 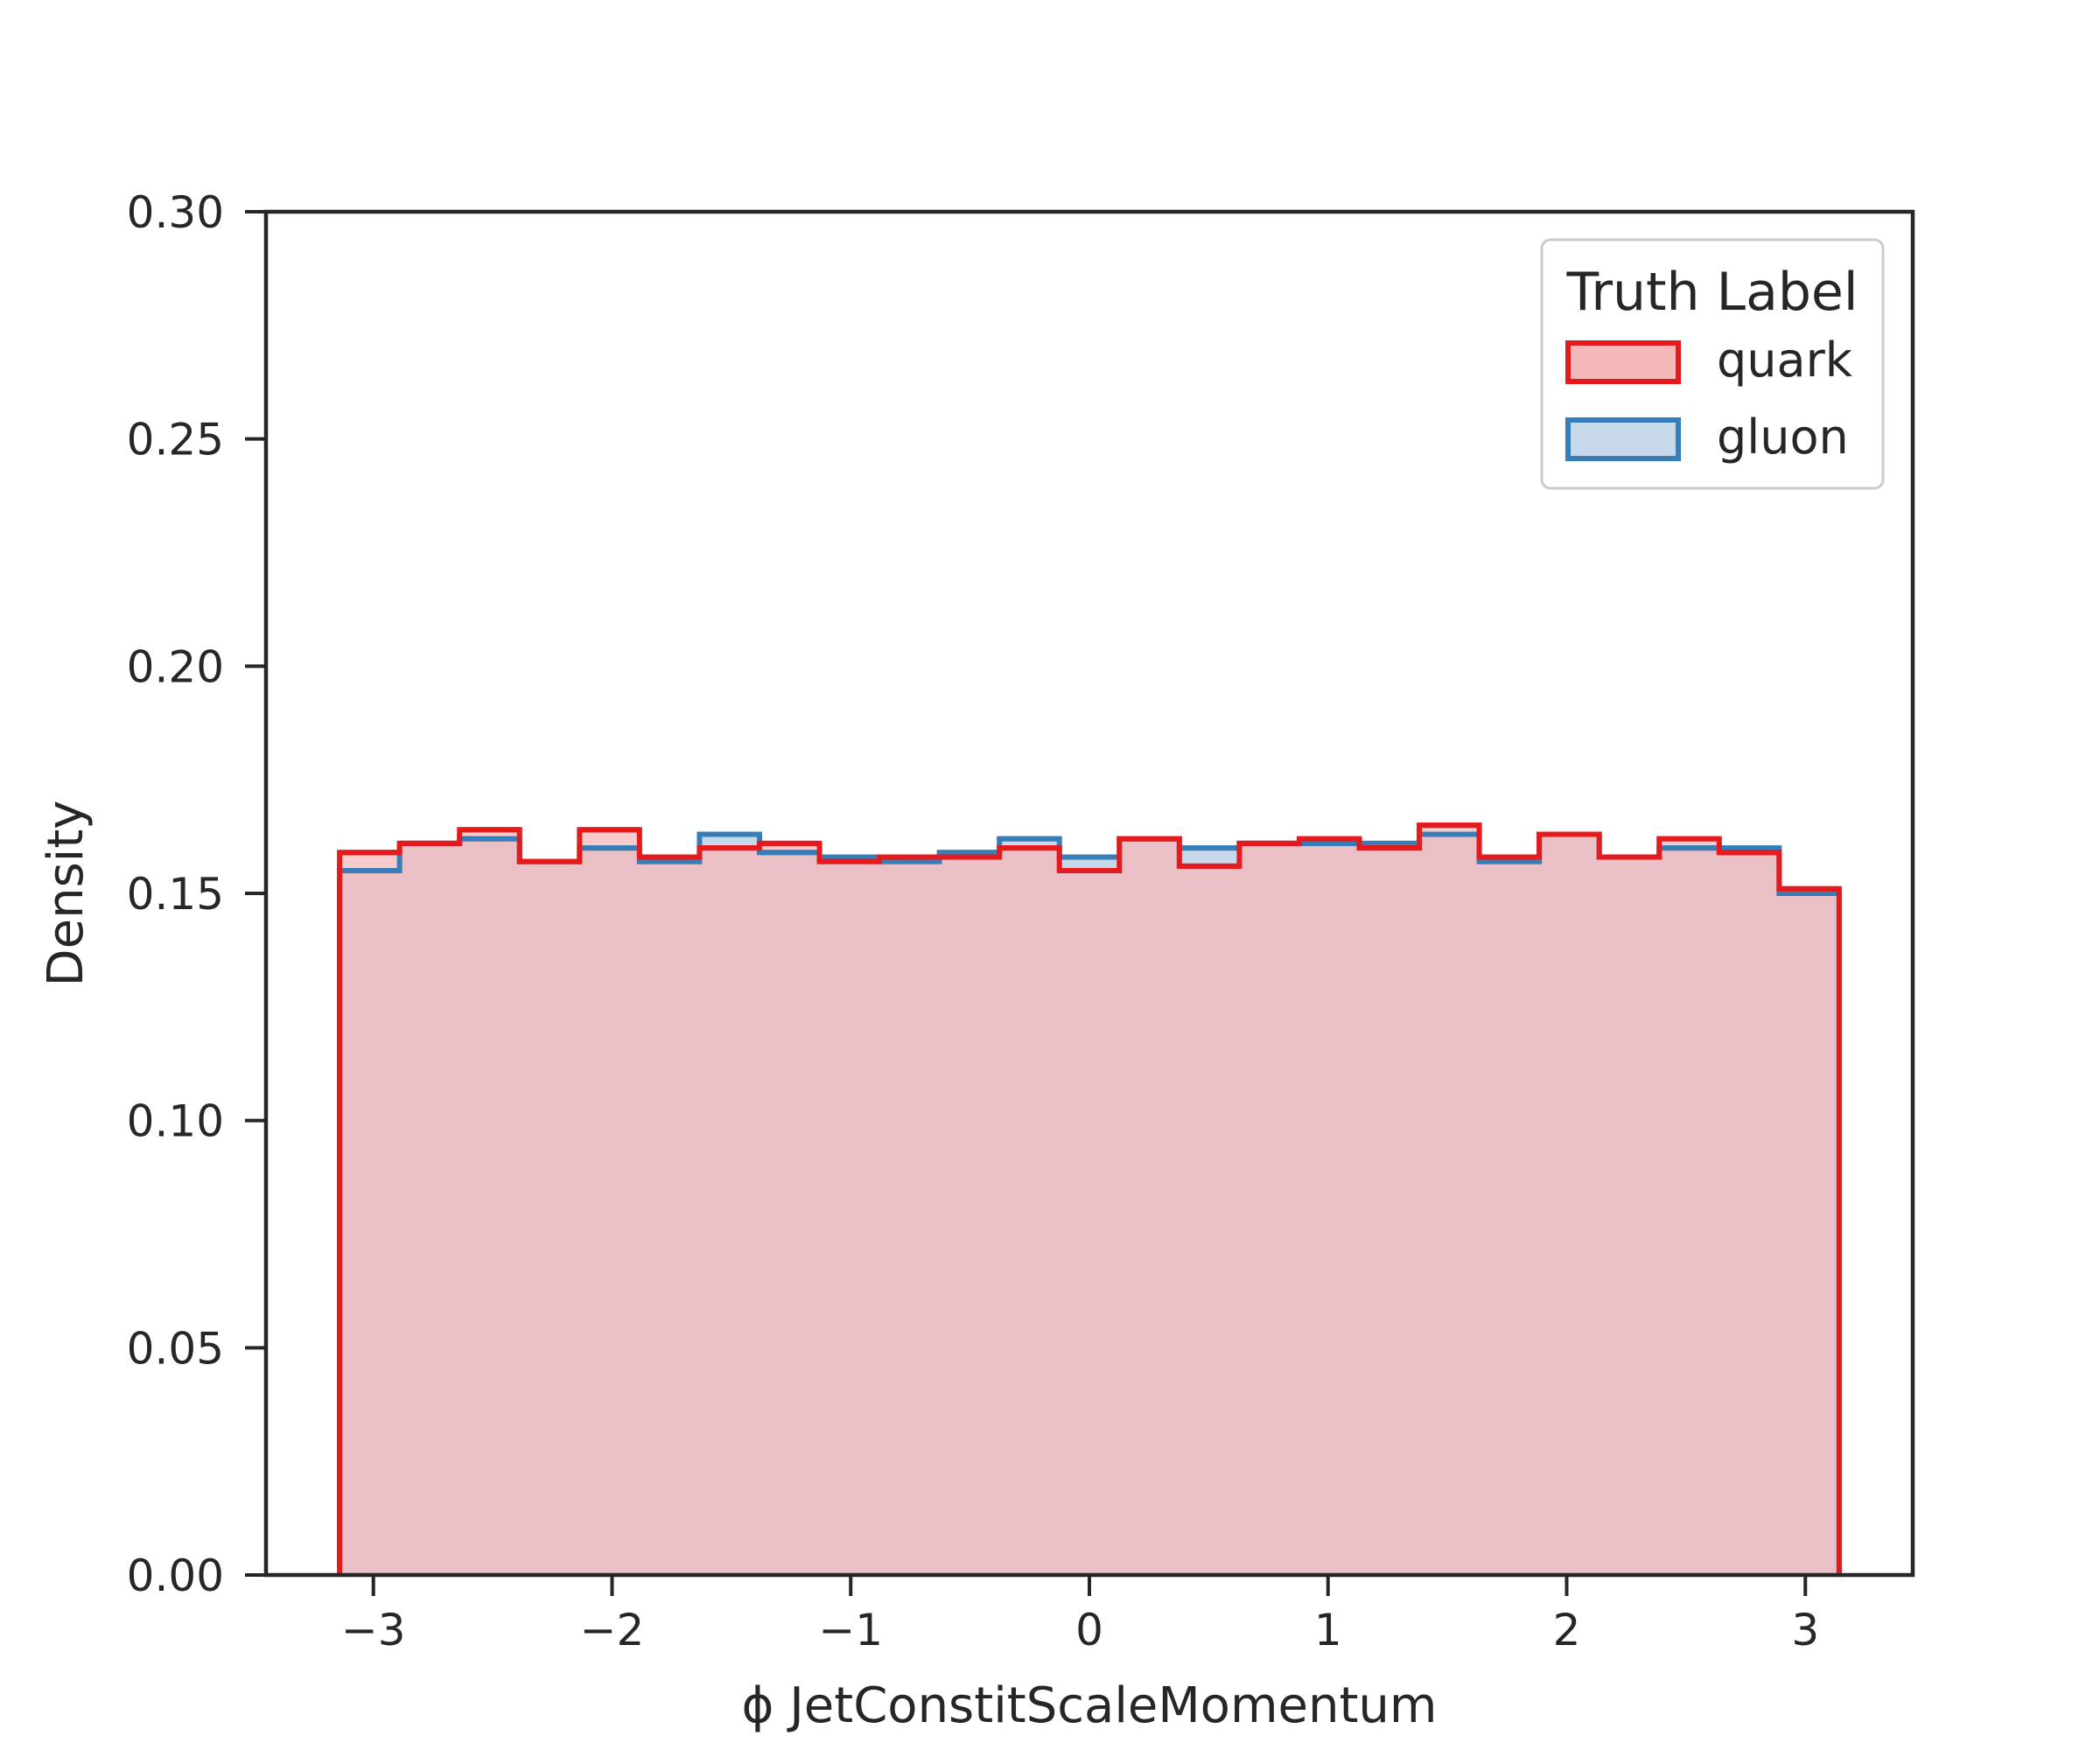 What do you see at coordinates (175, 1575) in the screenshot?
I see `y-tick-label: 0.00` at bounding box center [175, 1575].